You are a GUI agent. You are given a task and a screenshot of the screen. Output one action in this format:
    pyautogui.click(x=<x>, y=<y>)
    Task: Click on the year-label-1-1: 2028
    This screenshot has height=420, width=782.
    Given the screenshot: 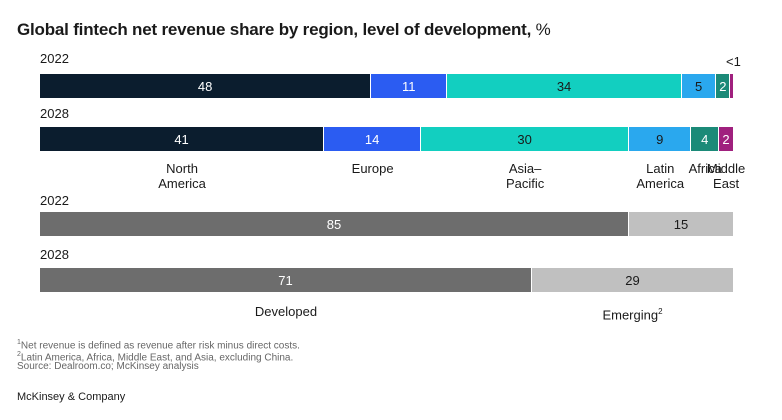 What is the action you would take?
    pyautogui.click(x=54, y=254)
    